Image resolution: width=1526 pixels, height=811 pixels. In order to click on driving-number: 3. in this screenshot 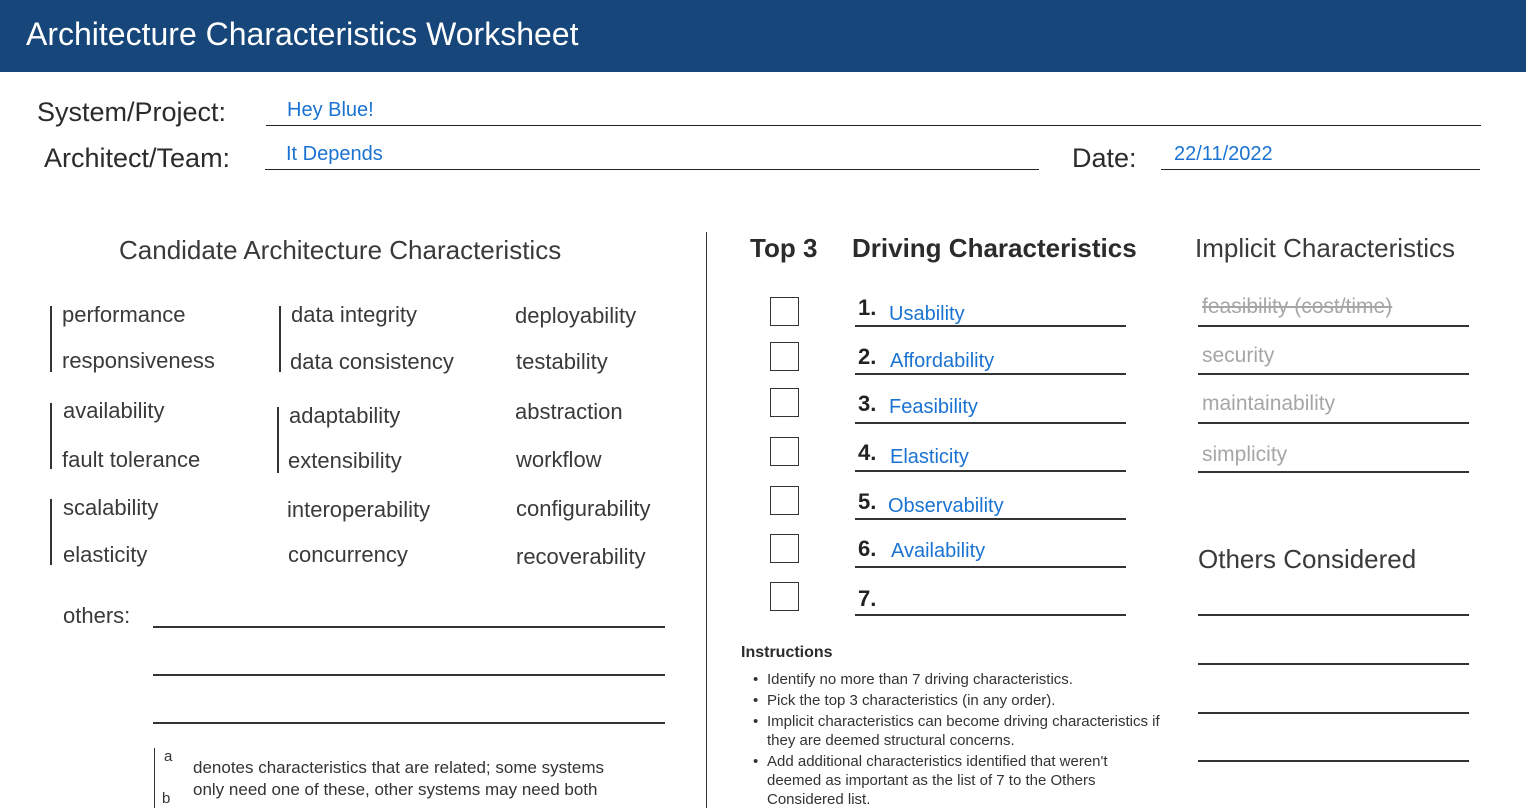, I will do `click(867, 403)`.